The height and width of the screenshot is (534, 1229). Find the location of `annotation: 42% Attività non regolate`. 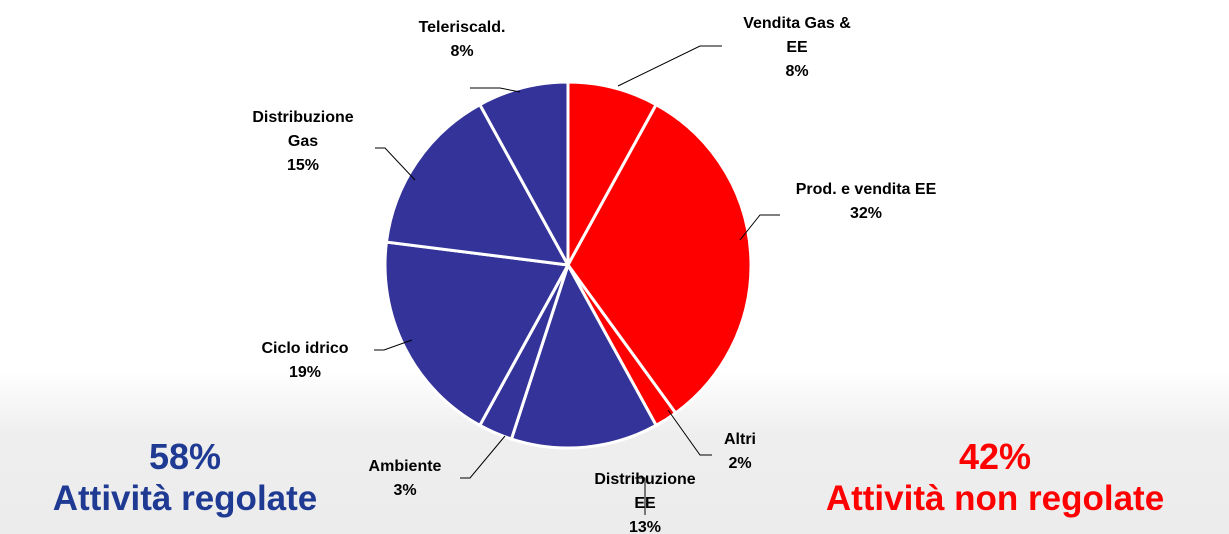

annotation: 42% Attività non regolate is located at coordinates (995, 478).